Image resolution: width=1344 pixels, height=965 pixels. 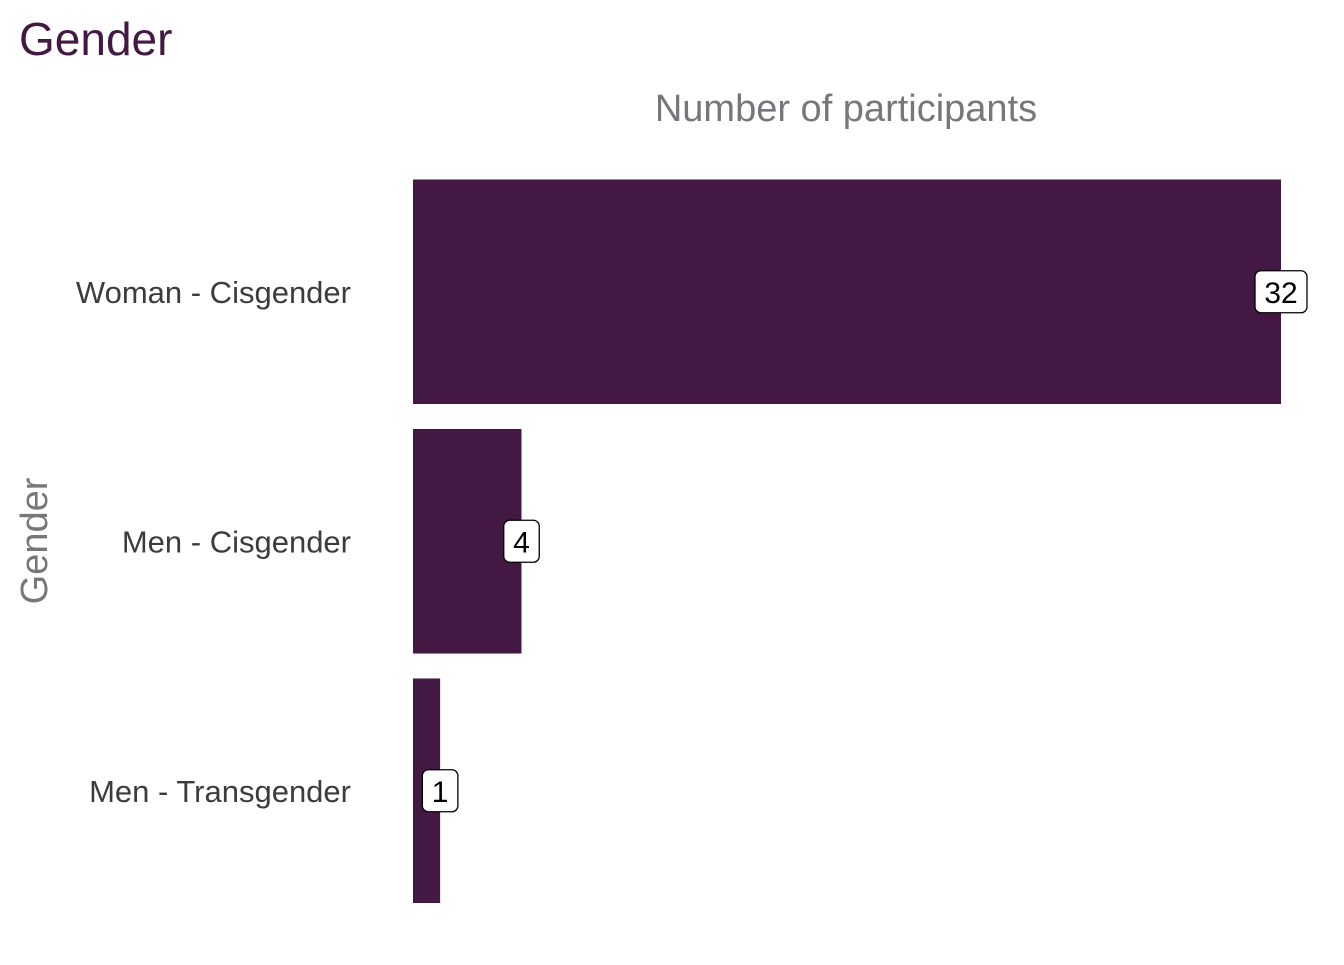 I want to click on chart-title: Gender, so click(x=95, y=39).